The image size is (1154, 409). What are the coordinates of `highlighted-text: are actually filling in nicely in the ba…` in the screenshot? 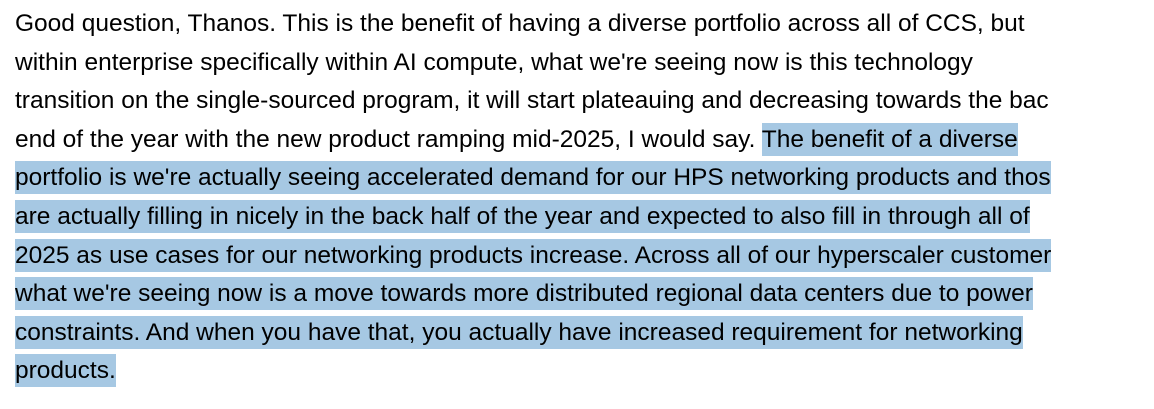 It's located at (522, 216).